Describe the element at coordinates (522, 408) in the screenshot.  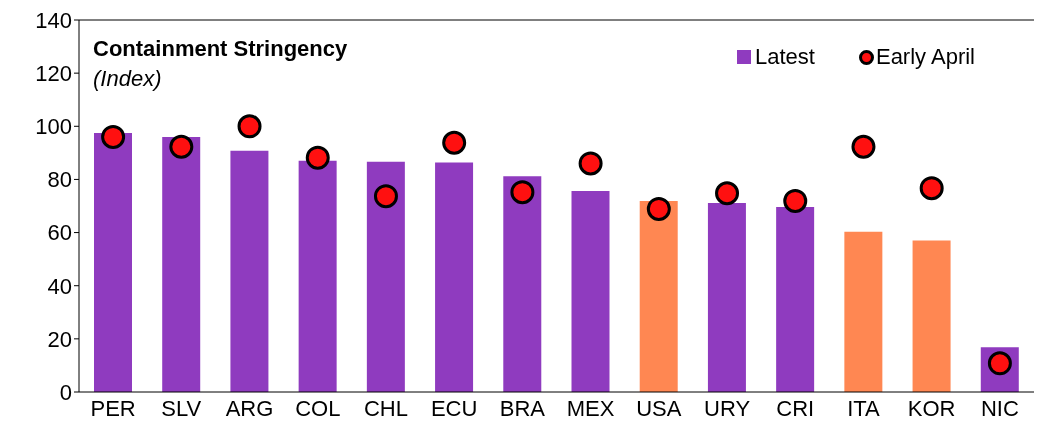
I see `x-tick-label: BRA` at that location.